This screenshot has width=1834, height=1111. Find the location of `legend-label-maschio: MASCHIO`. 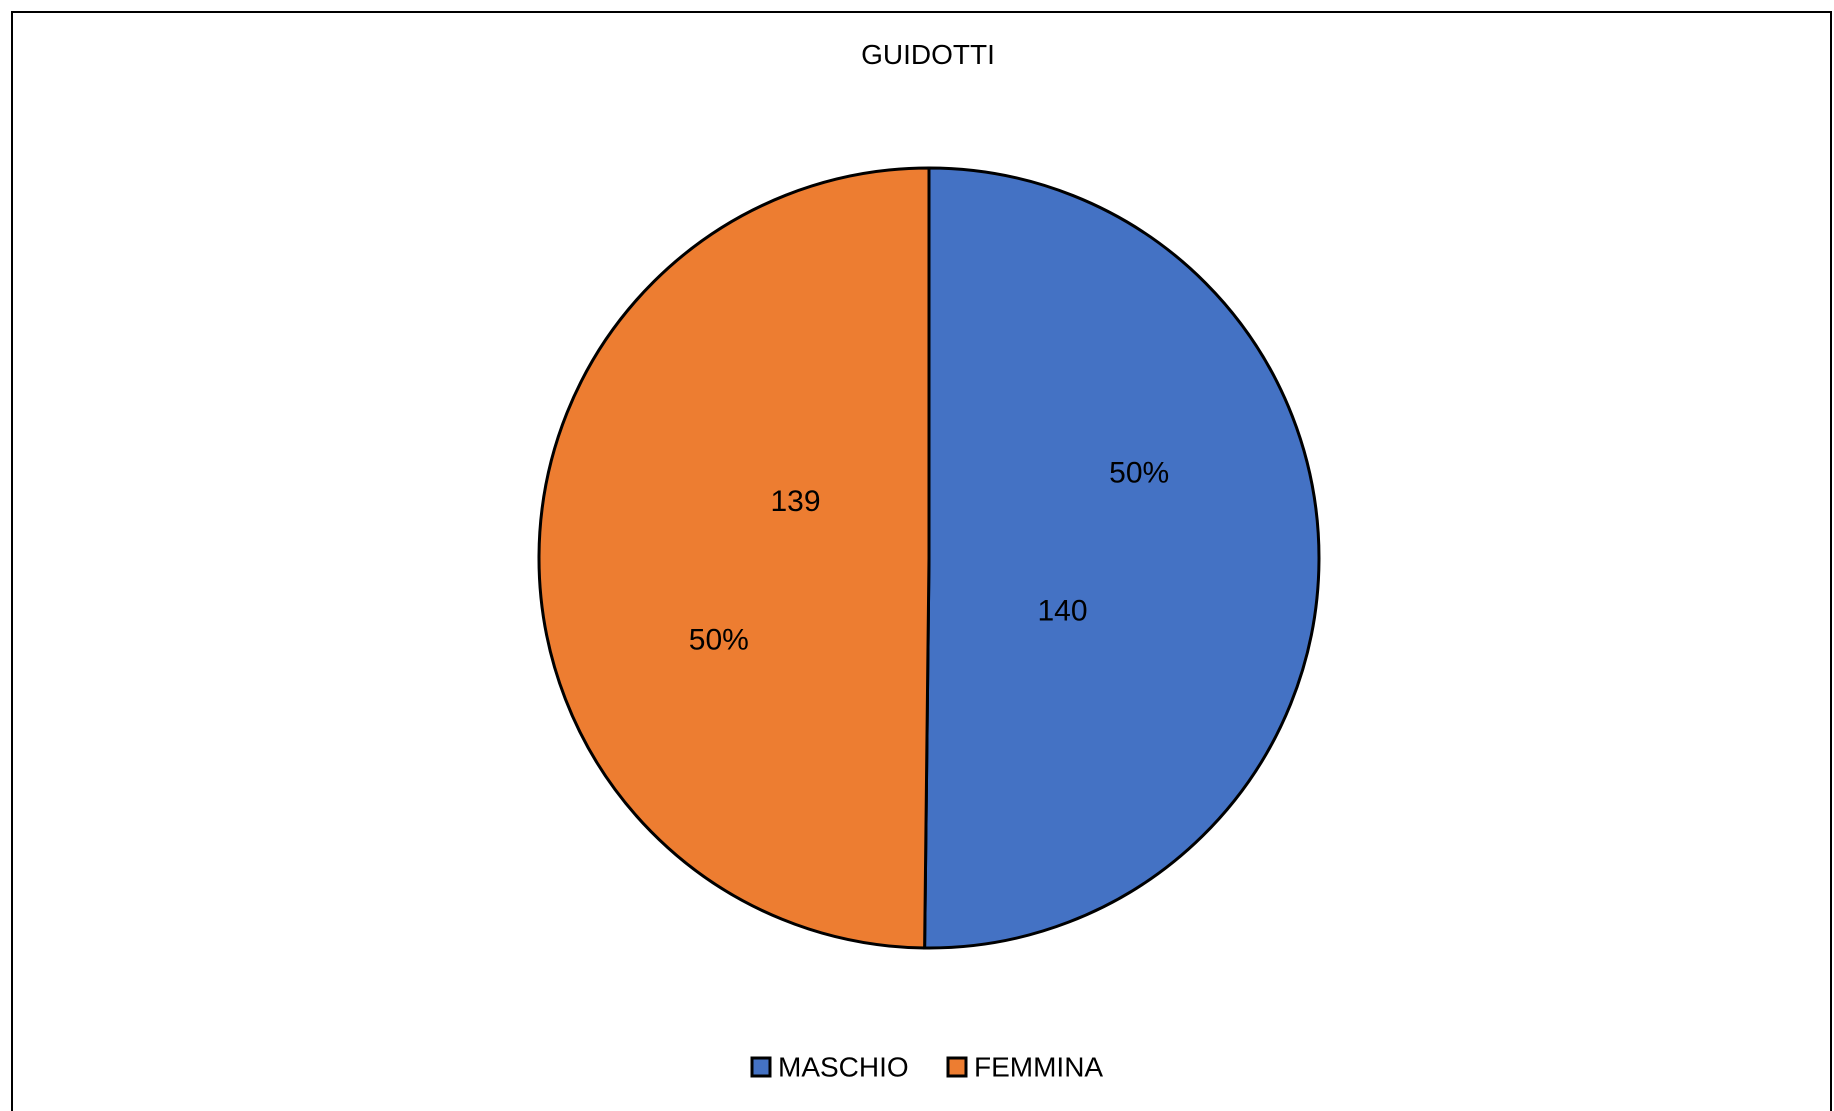

legend-label-maschio: MASCHIO is located at coordinates (843, 1066).